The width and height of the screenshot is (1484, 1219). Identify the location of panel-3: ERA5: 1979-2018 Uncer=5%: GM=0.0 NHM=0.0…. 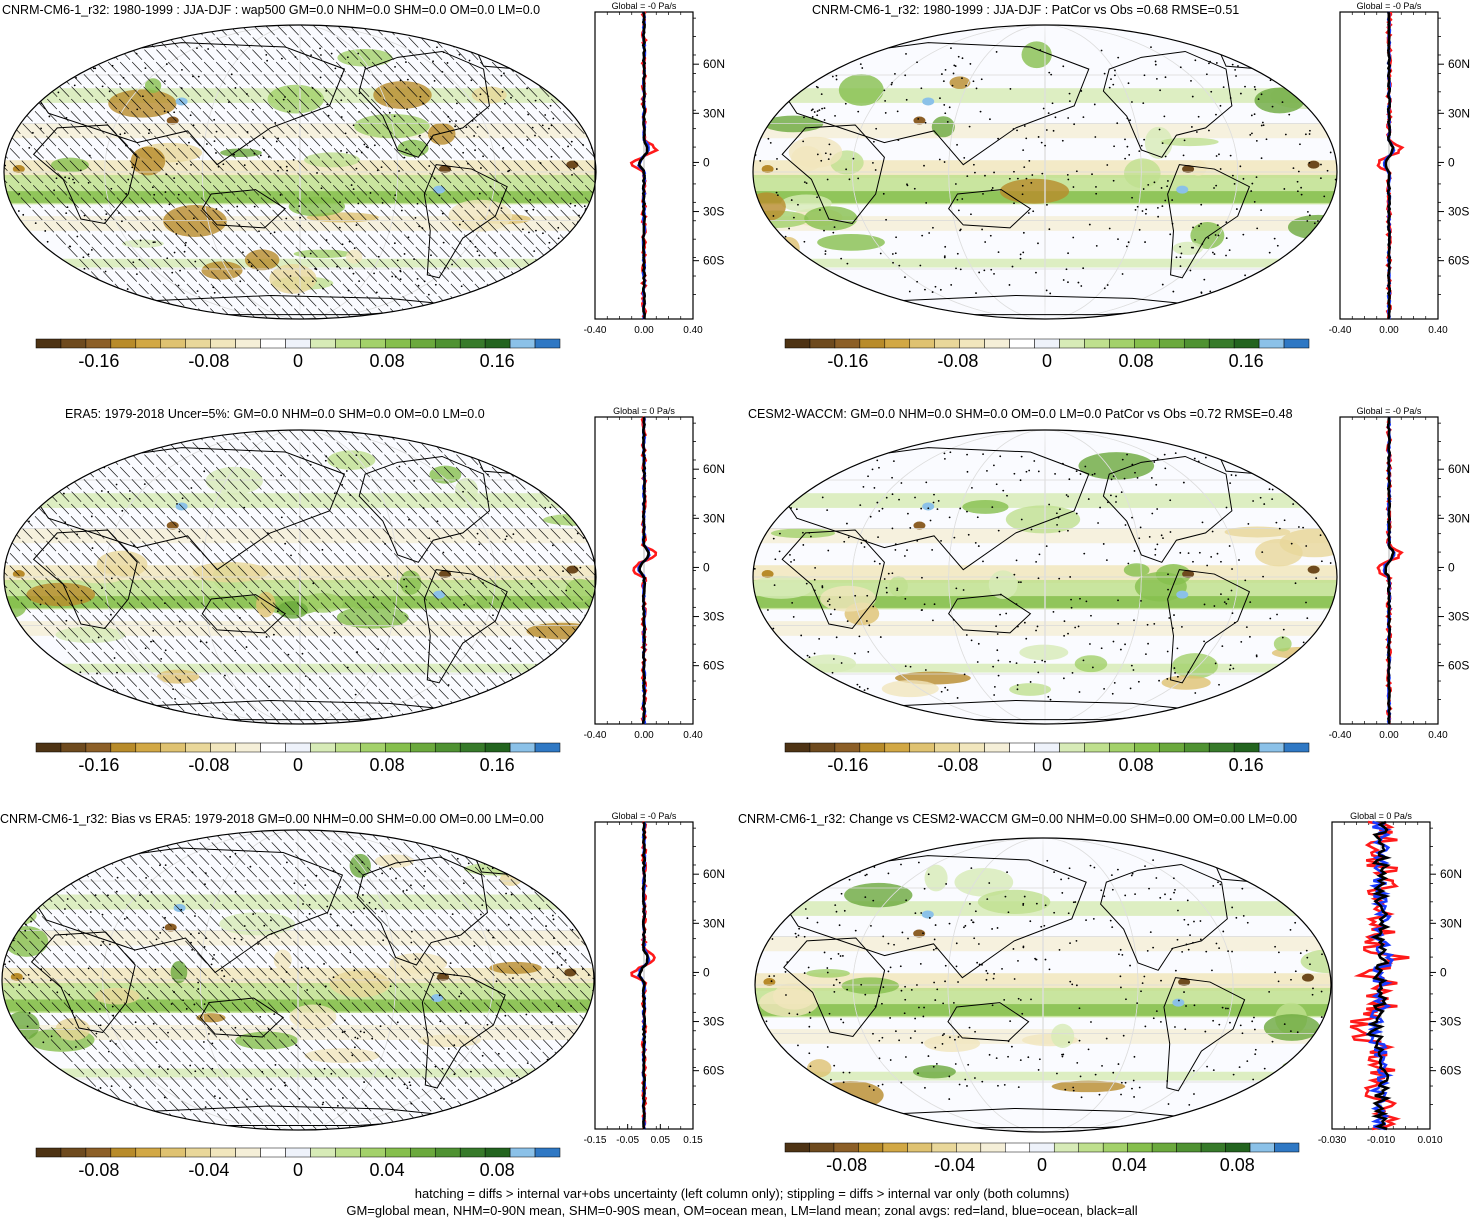
(364, 590).